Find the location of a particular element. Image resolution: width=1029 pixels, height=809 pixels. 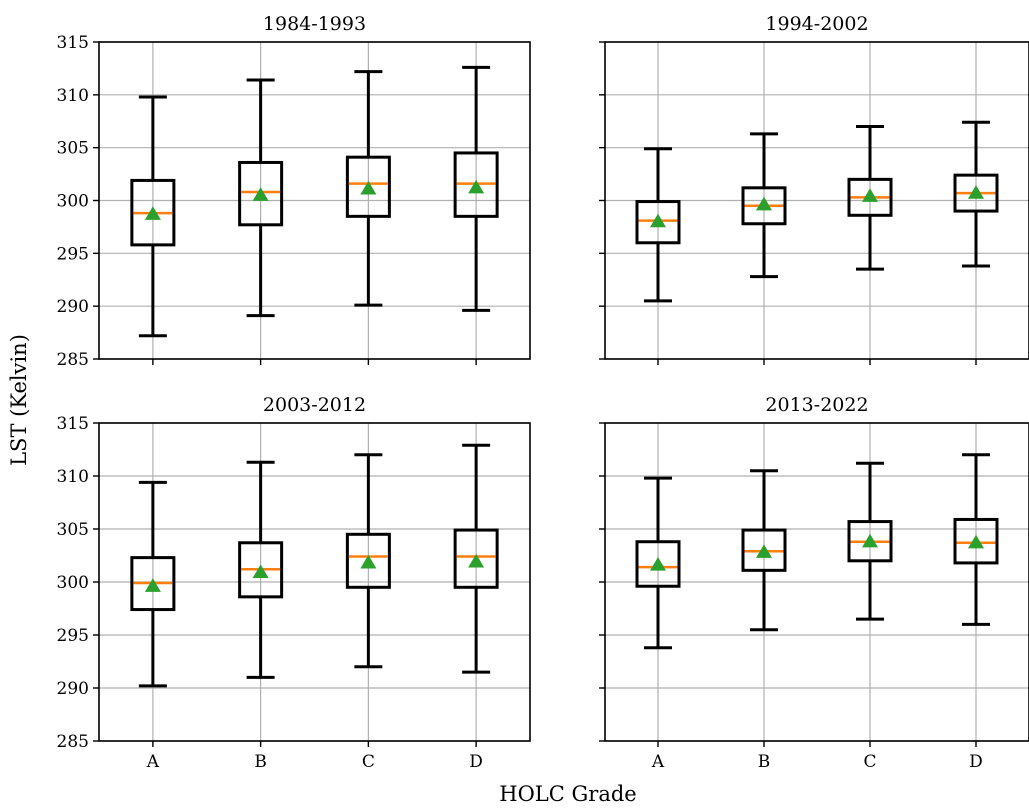

panel-title: 1994-2002 is located at coordinates (816, 24).